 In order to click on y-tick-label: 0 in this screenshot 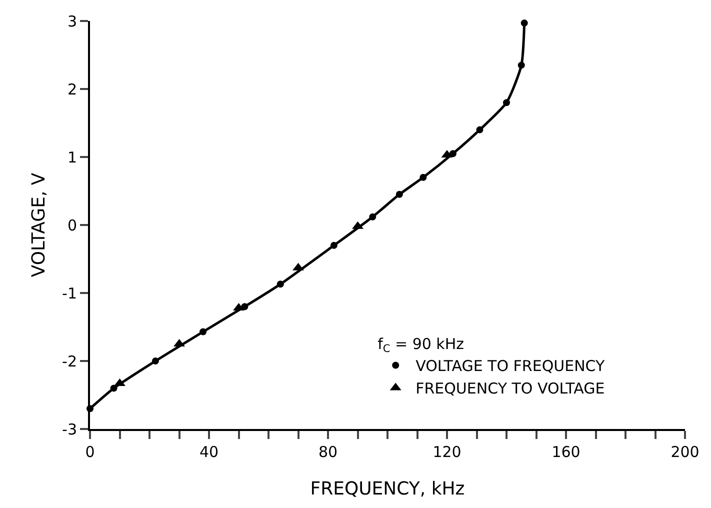, I will do `click(72, 225)`.